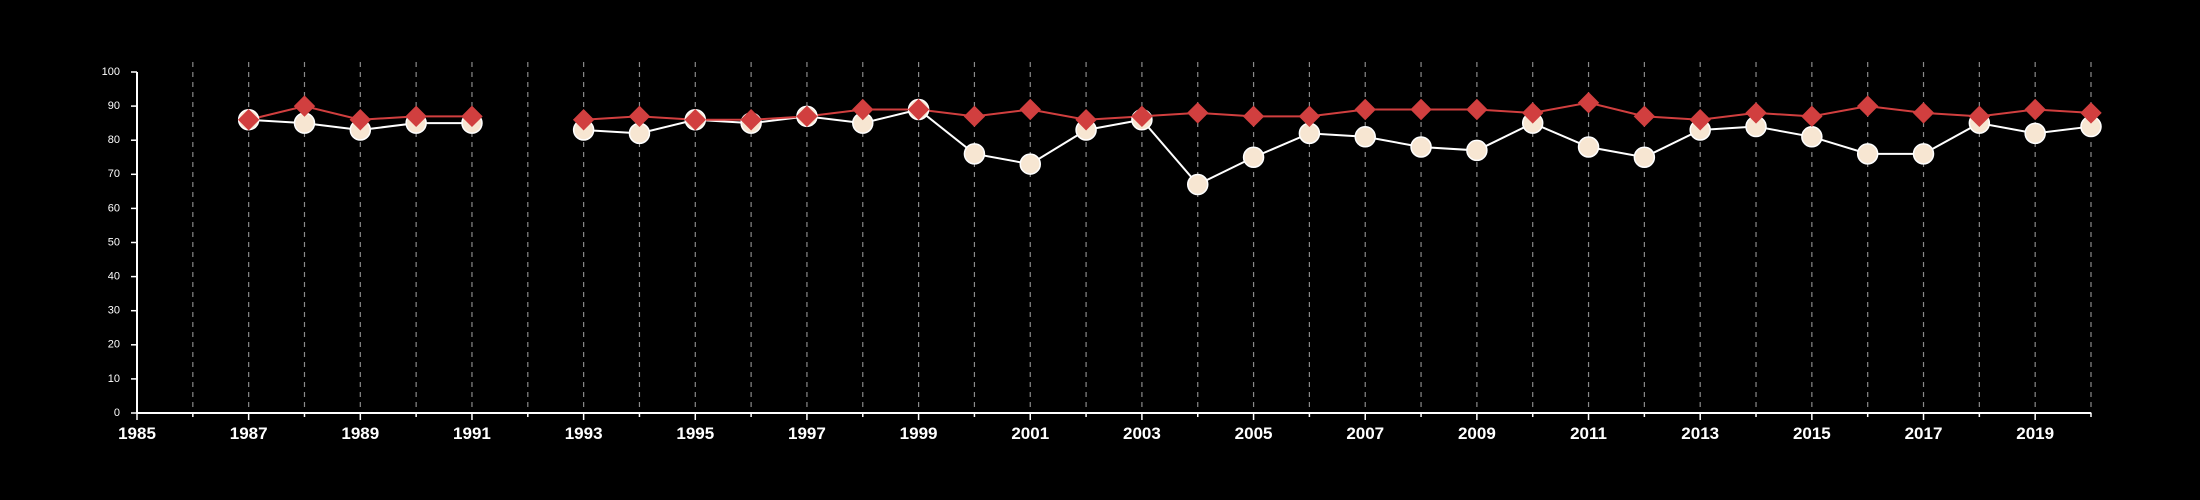  I want to click on x-tick-label: 2007, so click(1365, 433).